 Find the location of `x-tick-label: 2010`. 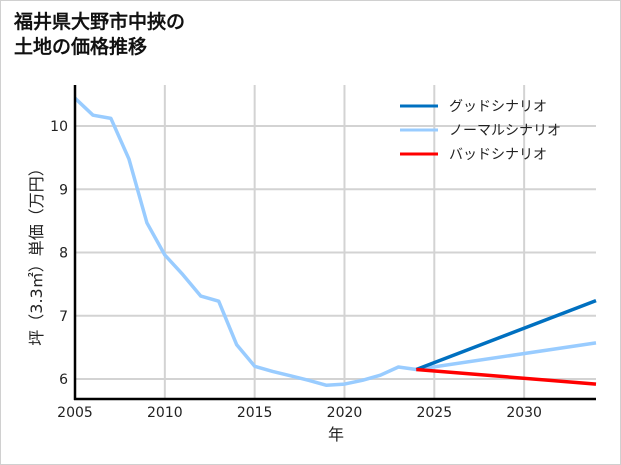

x-tick-label: 2010 is located at coordinates (165, 413).